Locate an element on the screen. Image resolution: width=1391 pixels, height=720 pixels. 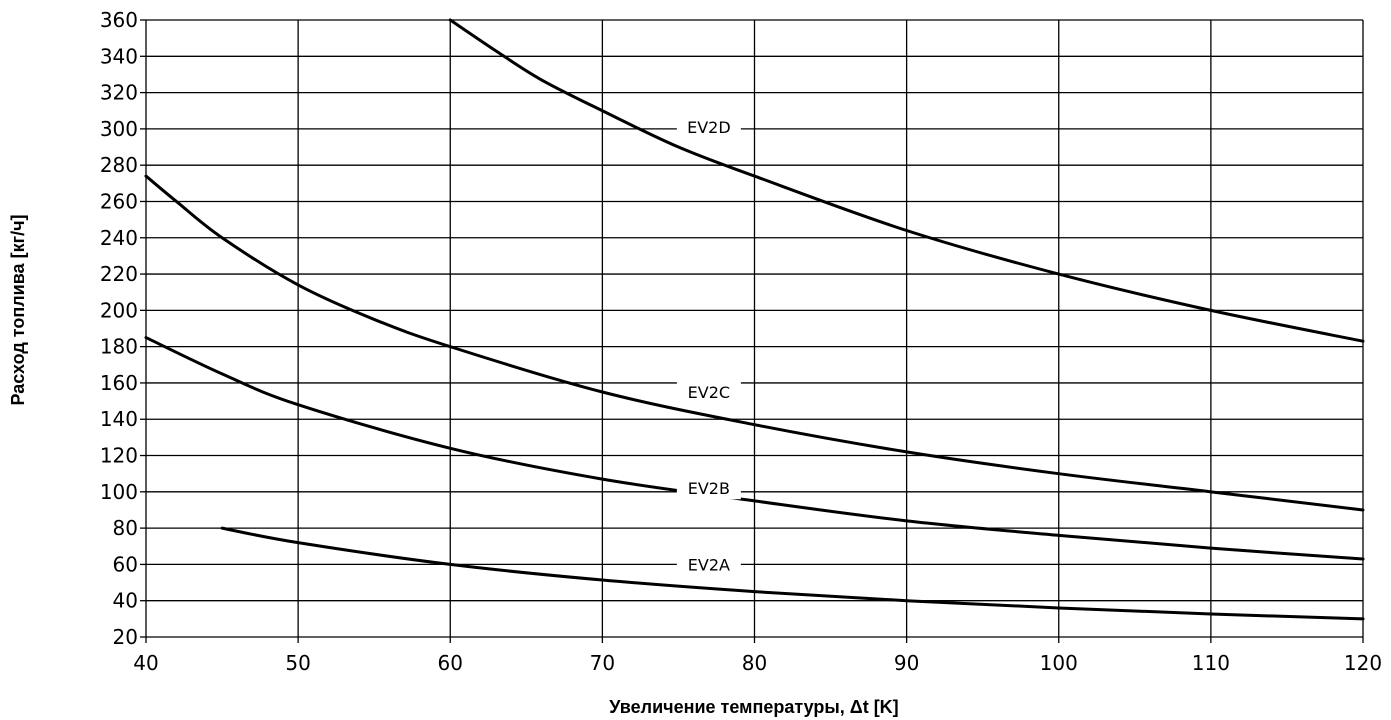
x-tick-label: 120 is located at coordinates (1363, 663).